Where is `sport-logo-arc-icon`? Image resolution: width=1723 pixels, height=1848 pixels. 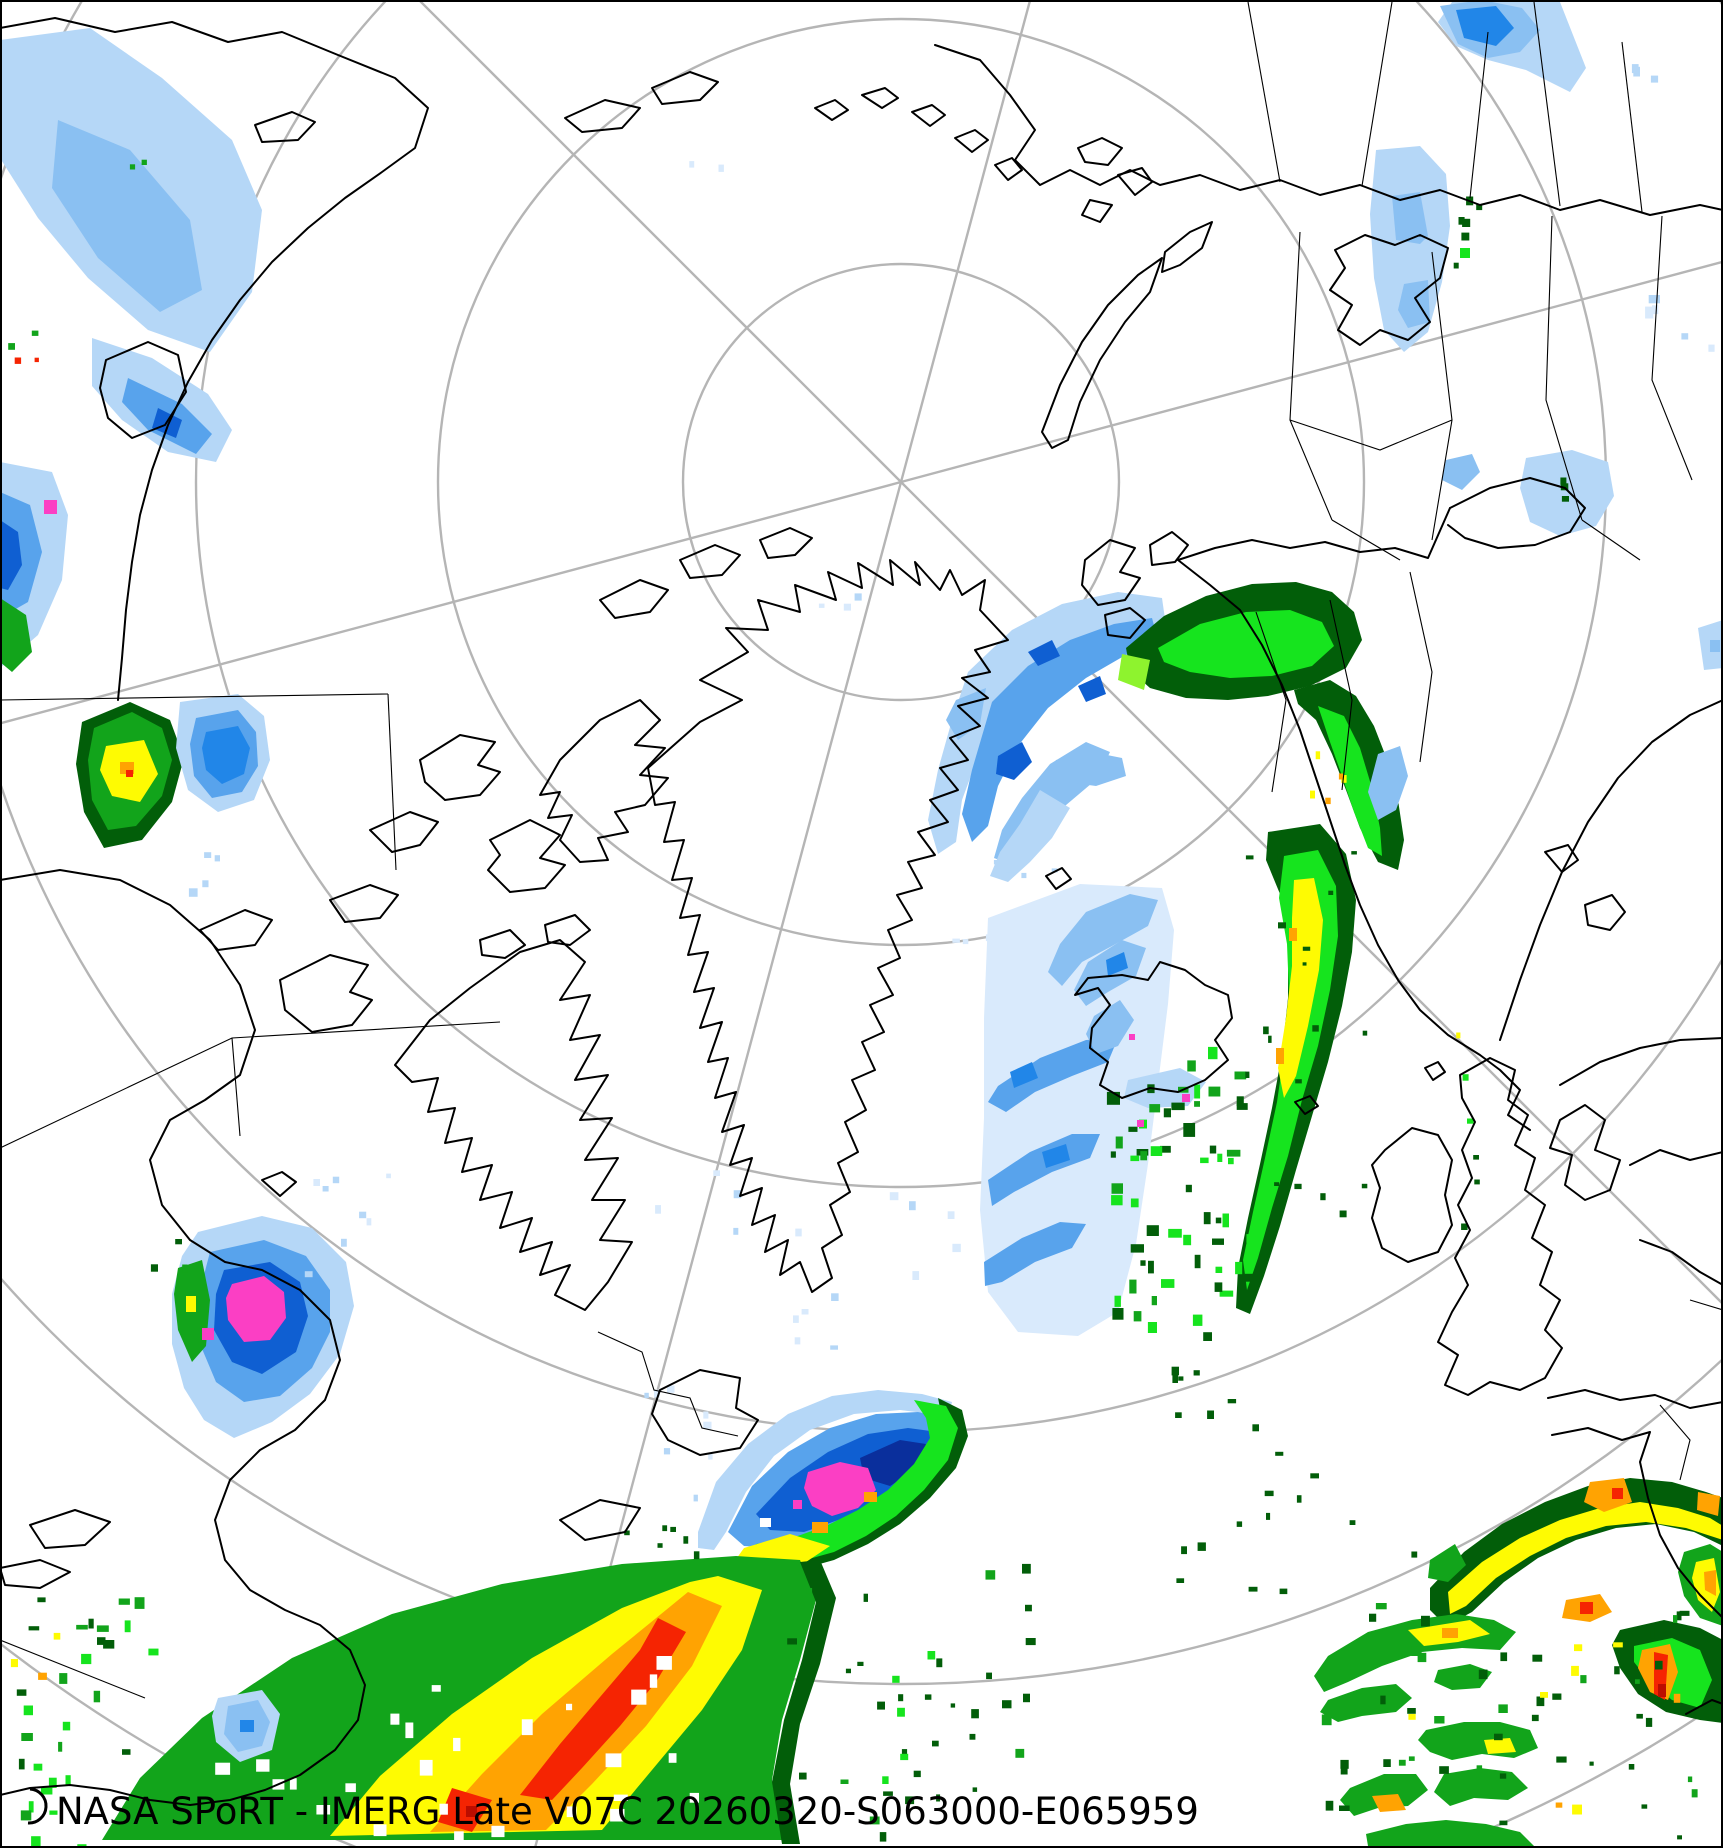 sport-logo-arc-icon is located at coordinates (37, 1806).